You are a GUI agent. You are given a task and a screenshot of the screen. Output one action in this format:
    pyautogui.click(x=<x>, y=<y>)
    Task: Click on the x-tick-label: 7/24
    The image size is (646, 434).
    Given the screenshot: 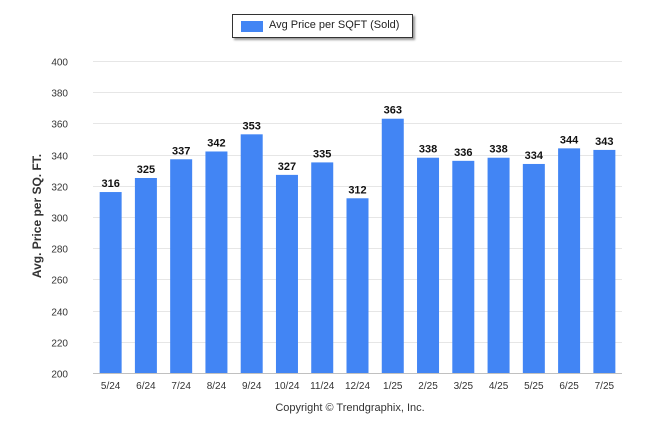 What is the action you would take?
    pyautogui.click(x=181, y=386)
    